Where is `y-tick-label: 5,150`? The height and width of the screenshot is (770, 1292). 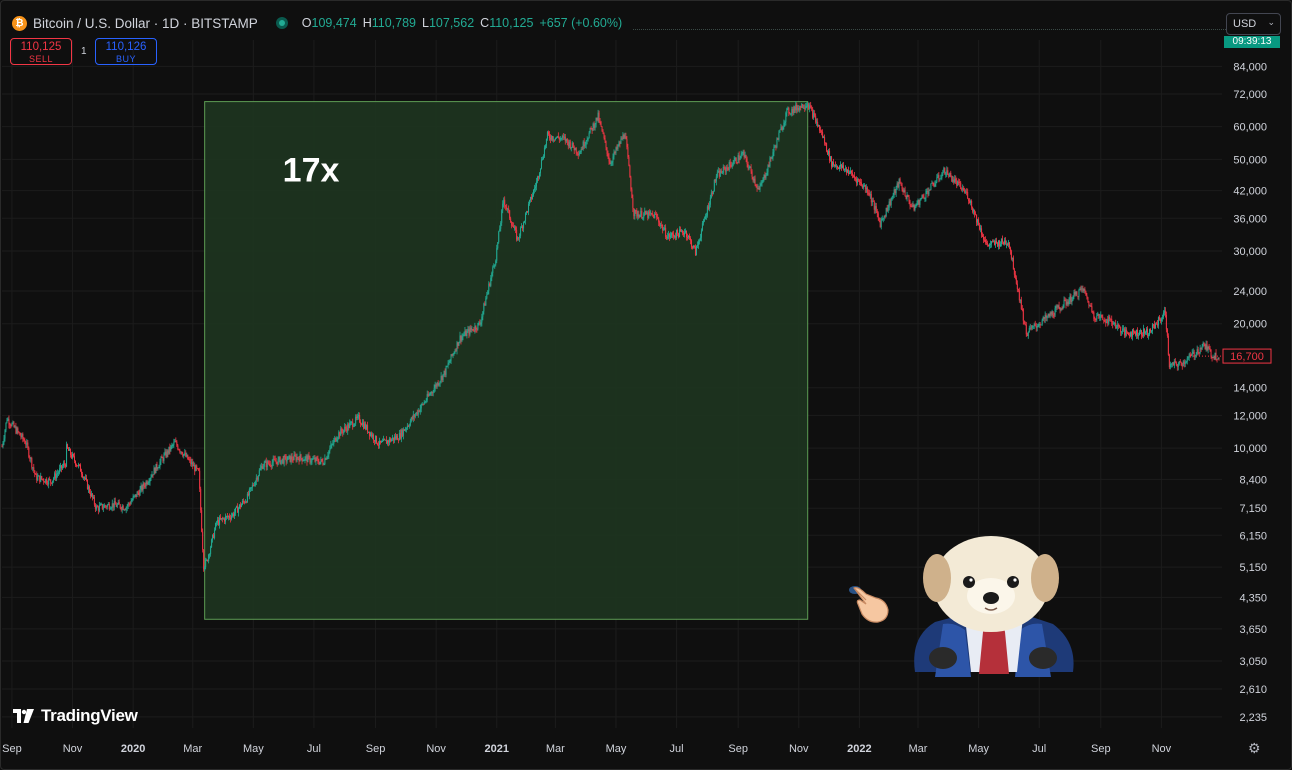 y-tick-label: 5,150 is located at coordinates (1253, 568).